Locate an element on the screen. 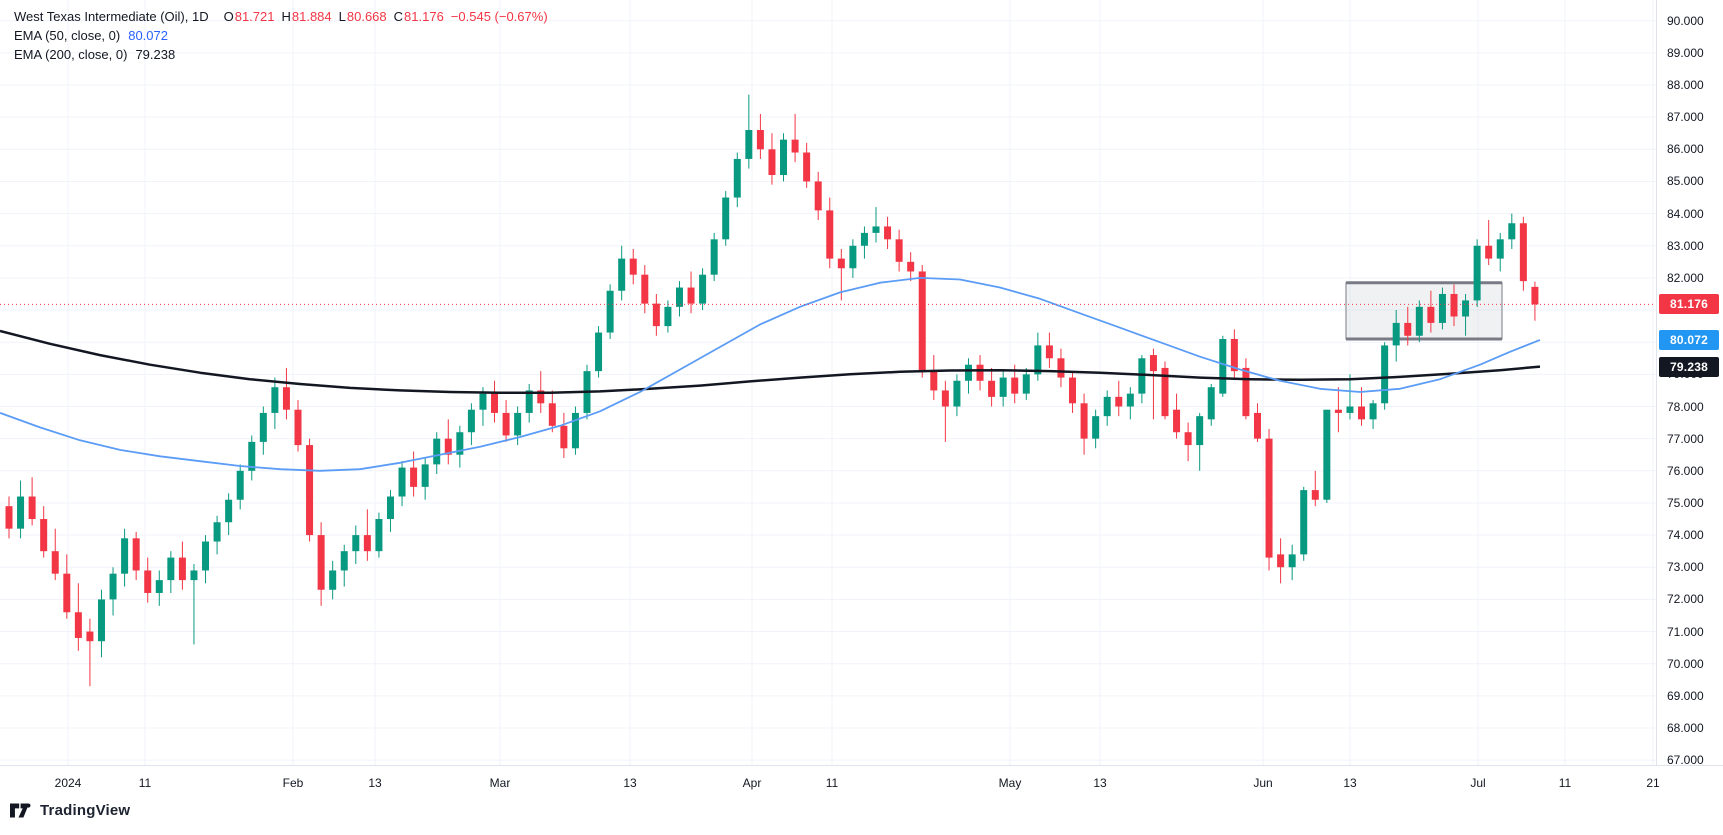 The image size is (1723, 835). price-axis-label: 88.000 is located at coordinates (1685, 85).